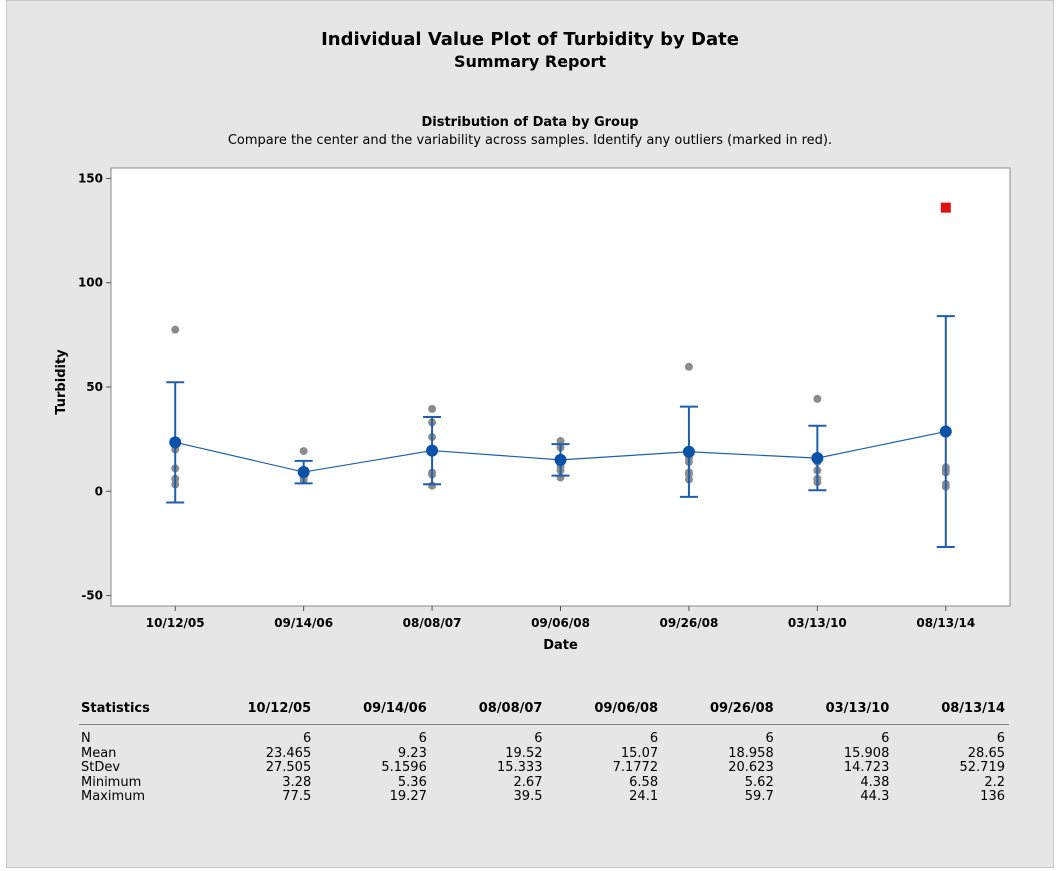  I want to click on x-tick-label: 03/13/10, so click(817, 623).